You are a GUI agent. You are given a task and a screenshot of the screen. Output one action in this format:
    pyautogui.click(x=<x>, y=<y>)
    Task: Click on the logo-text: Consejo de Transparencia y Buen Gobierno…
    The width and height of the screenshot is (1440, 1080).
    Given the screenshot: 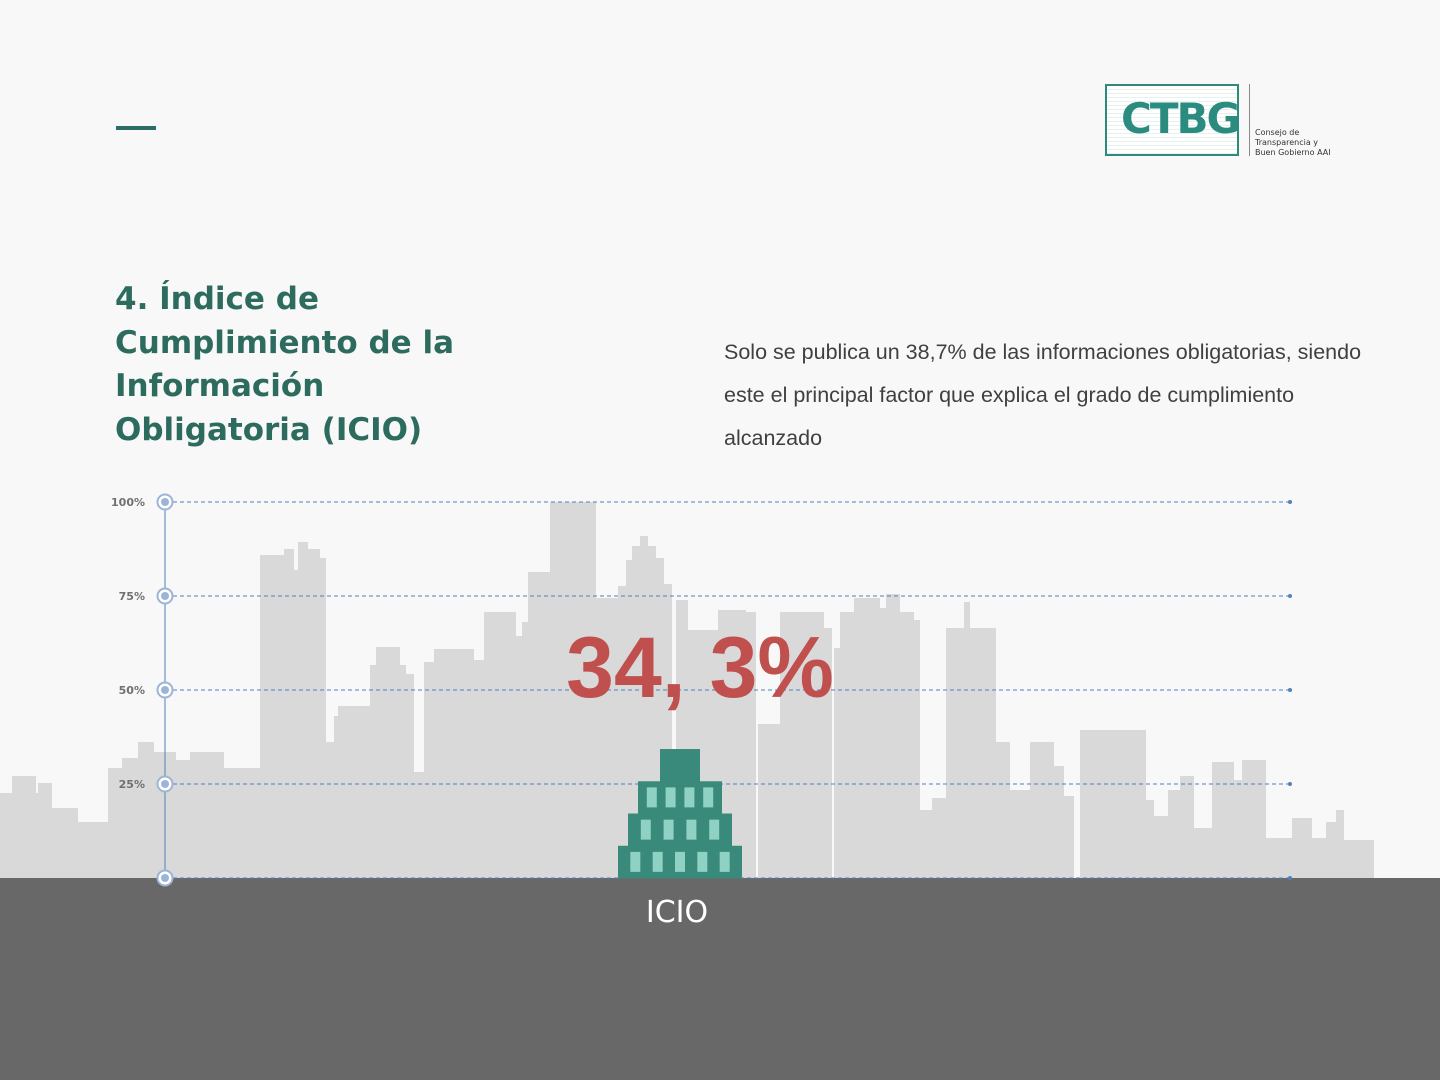 What is the action you would take?
    pyautogui.click(x=1293, y=142)
    